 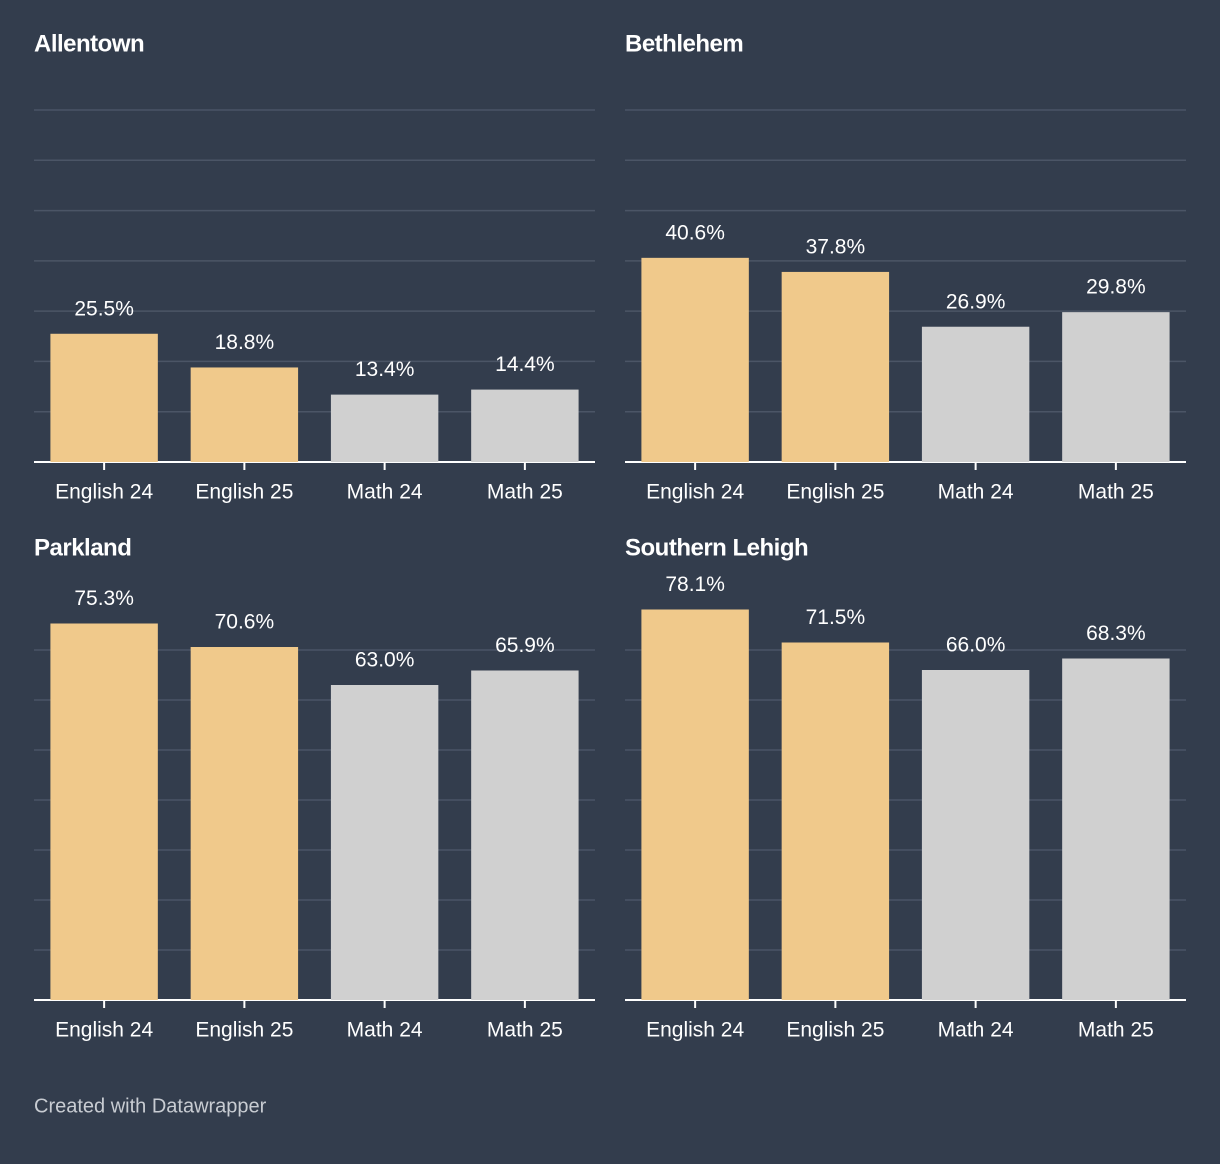 What do you see at coordinates (976, 301) in the screenshot?
I see `value-label: 26.9%` at bounding box center [976, 301].